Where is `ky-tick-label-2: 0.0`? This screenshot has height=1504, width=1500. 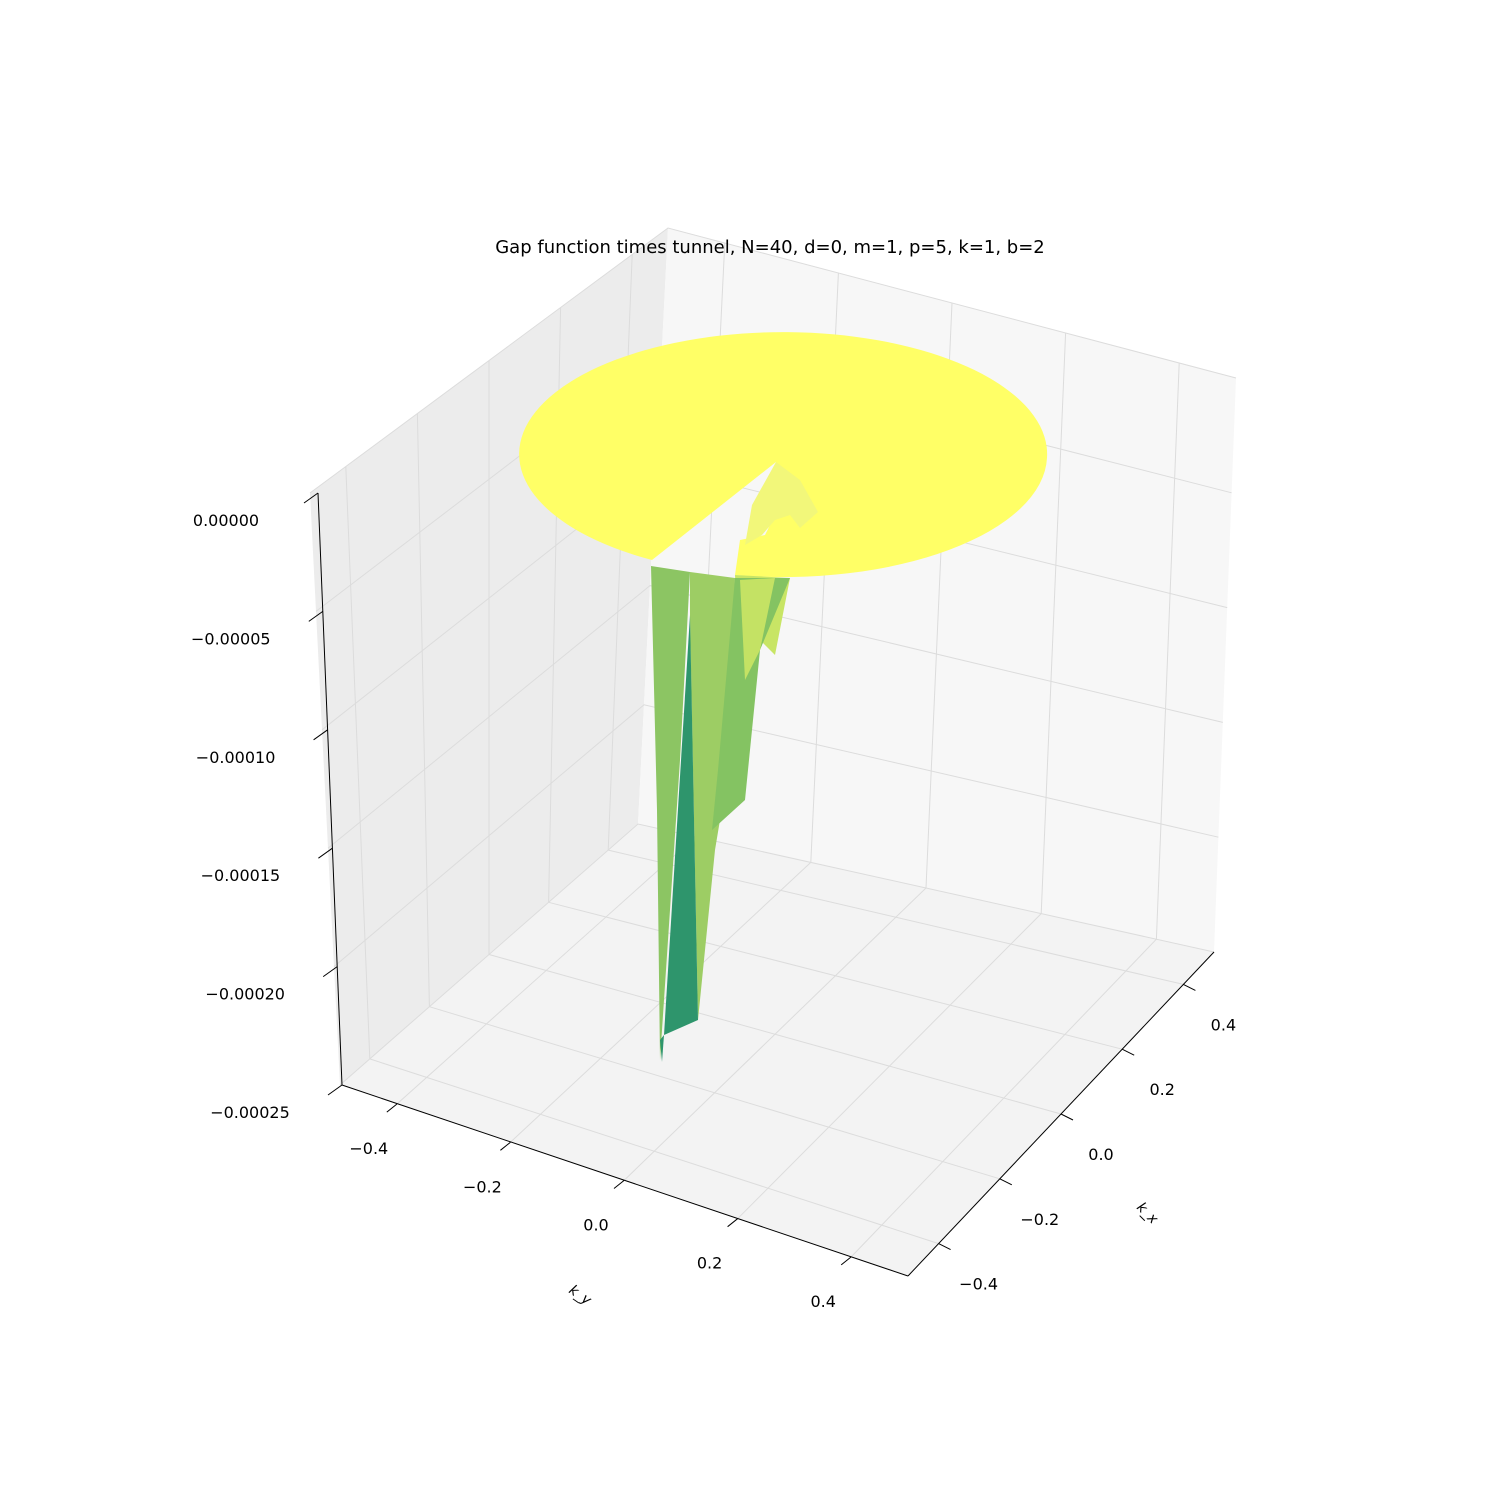
ky-tick-label-2: 0.0 is located at coordinates (595, 1225).